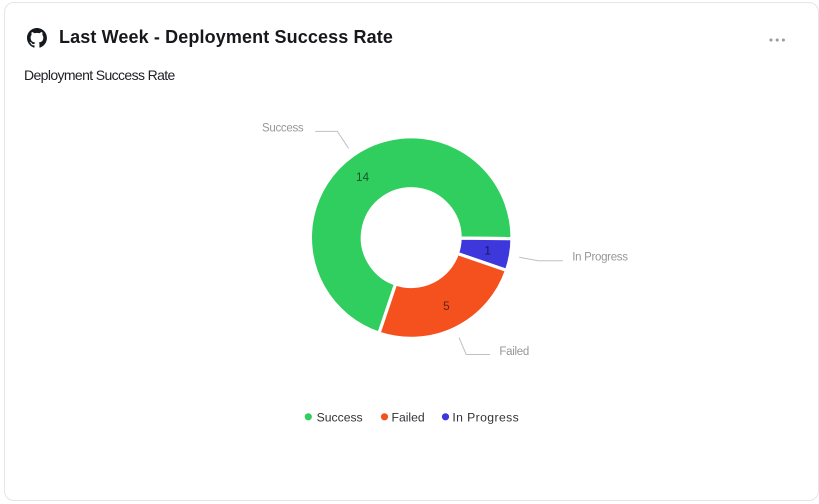 The image size is (819, 504). What do you see at coordinates (487, 251) in the screenshot?
I see `svg-text: 1` at bounding box center [487, 251].